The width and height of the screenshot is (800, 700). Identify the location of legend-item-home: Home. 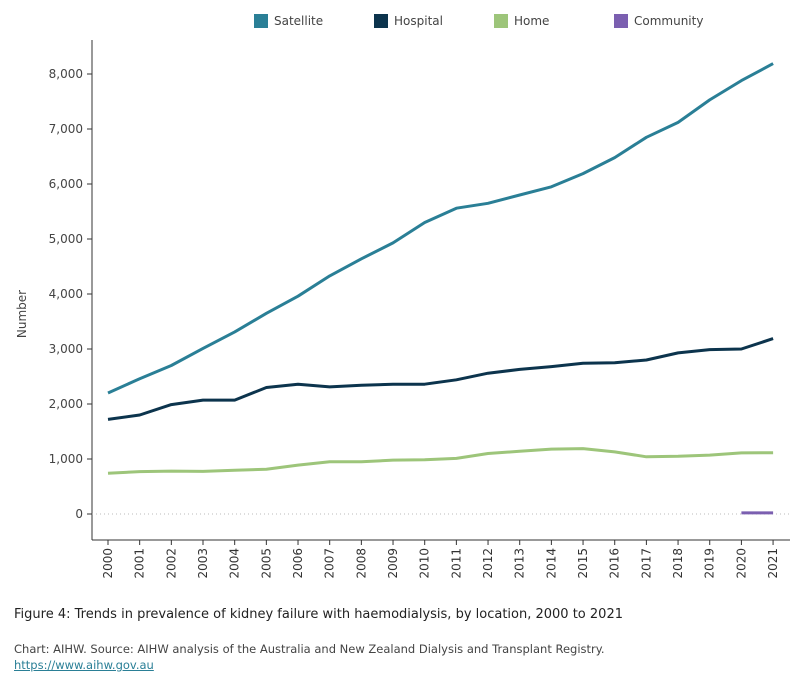
(521, 21).